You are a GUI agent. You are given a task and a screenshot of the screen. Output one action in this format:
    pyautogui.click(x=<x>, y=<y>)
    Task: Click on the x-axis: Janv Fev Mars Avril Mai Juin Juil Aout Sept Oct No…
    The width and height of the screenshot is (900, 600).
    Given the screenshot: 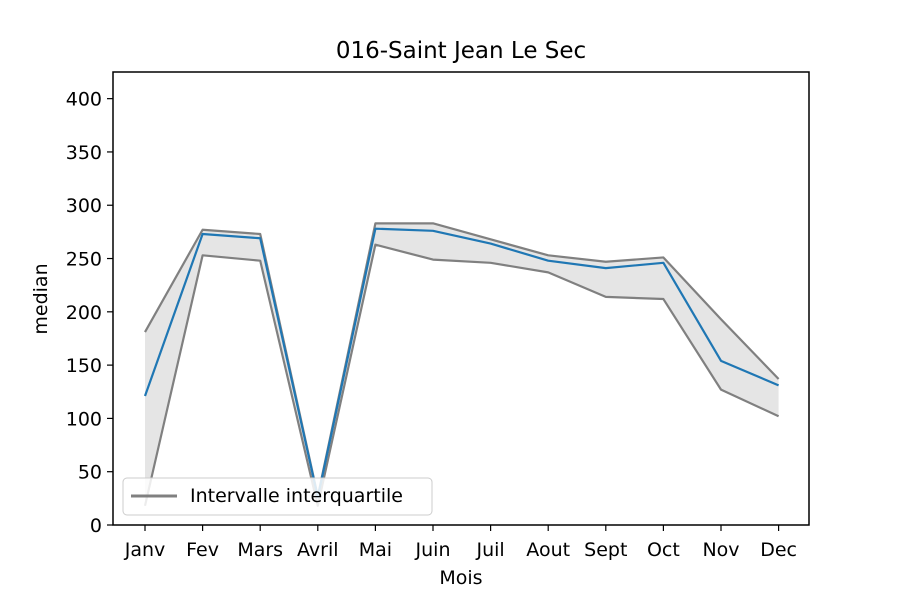 What is the action you would take?
    pyautogui.click(x=460, y=543)
    